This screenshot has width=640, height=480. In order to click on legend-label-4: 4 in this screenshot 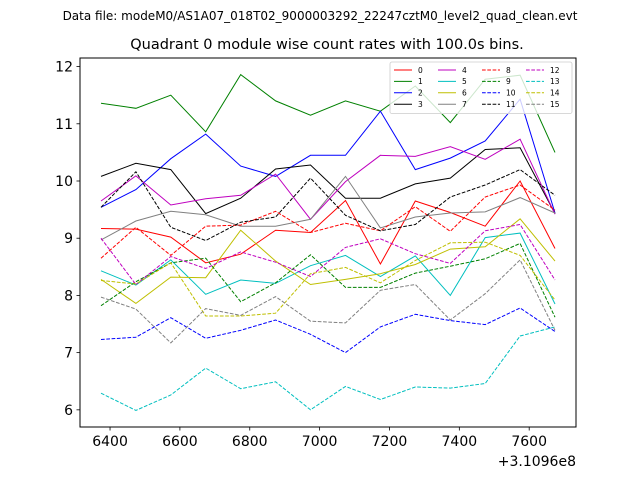, I will do `click(464, 70)`.